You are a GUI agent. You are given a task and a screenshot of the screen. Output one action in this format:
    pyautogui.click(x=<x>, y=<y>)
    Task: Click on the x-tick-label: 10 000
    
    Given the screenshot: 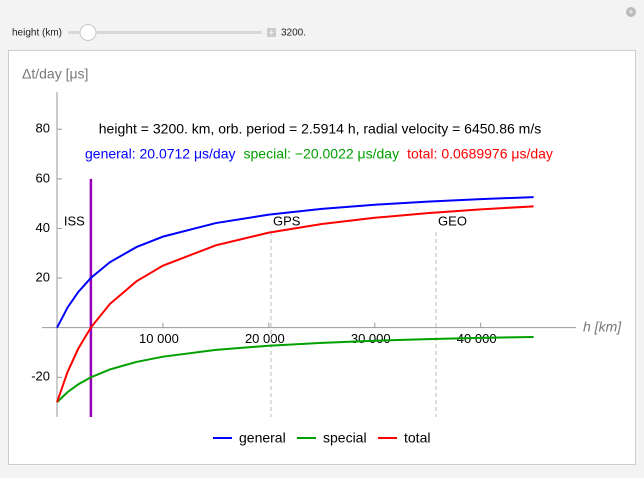 What is the action you would take?
    pyautogui.click(x=159, y=338)
    